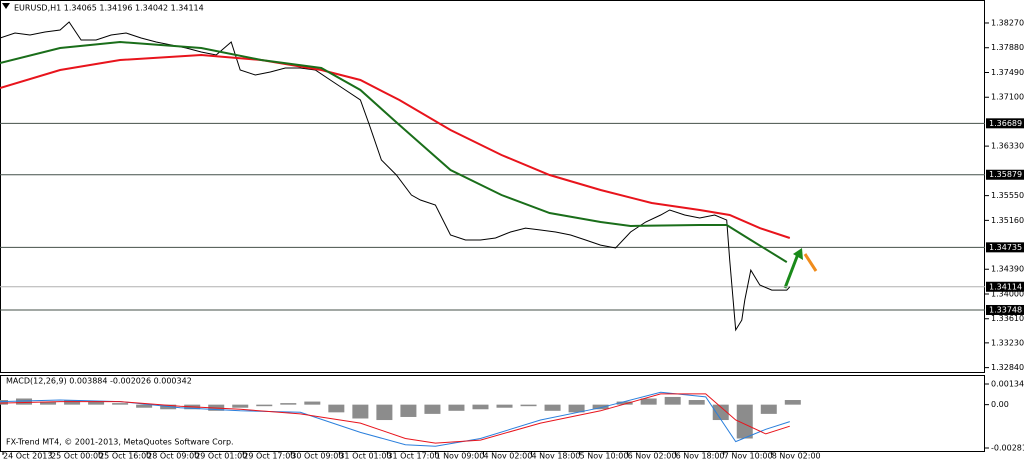 This screenshot has width=1024, height=461. I want to click on level-label: 1.33748, so click(1005, 309).